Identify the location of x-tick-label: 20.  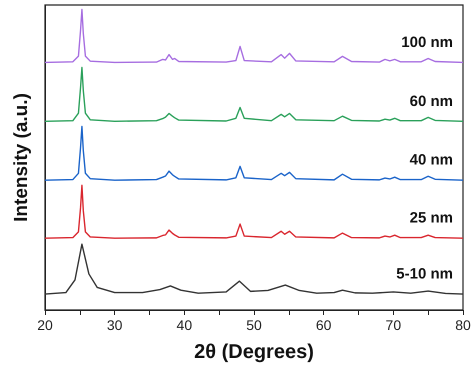
(45, 325).